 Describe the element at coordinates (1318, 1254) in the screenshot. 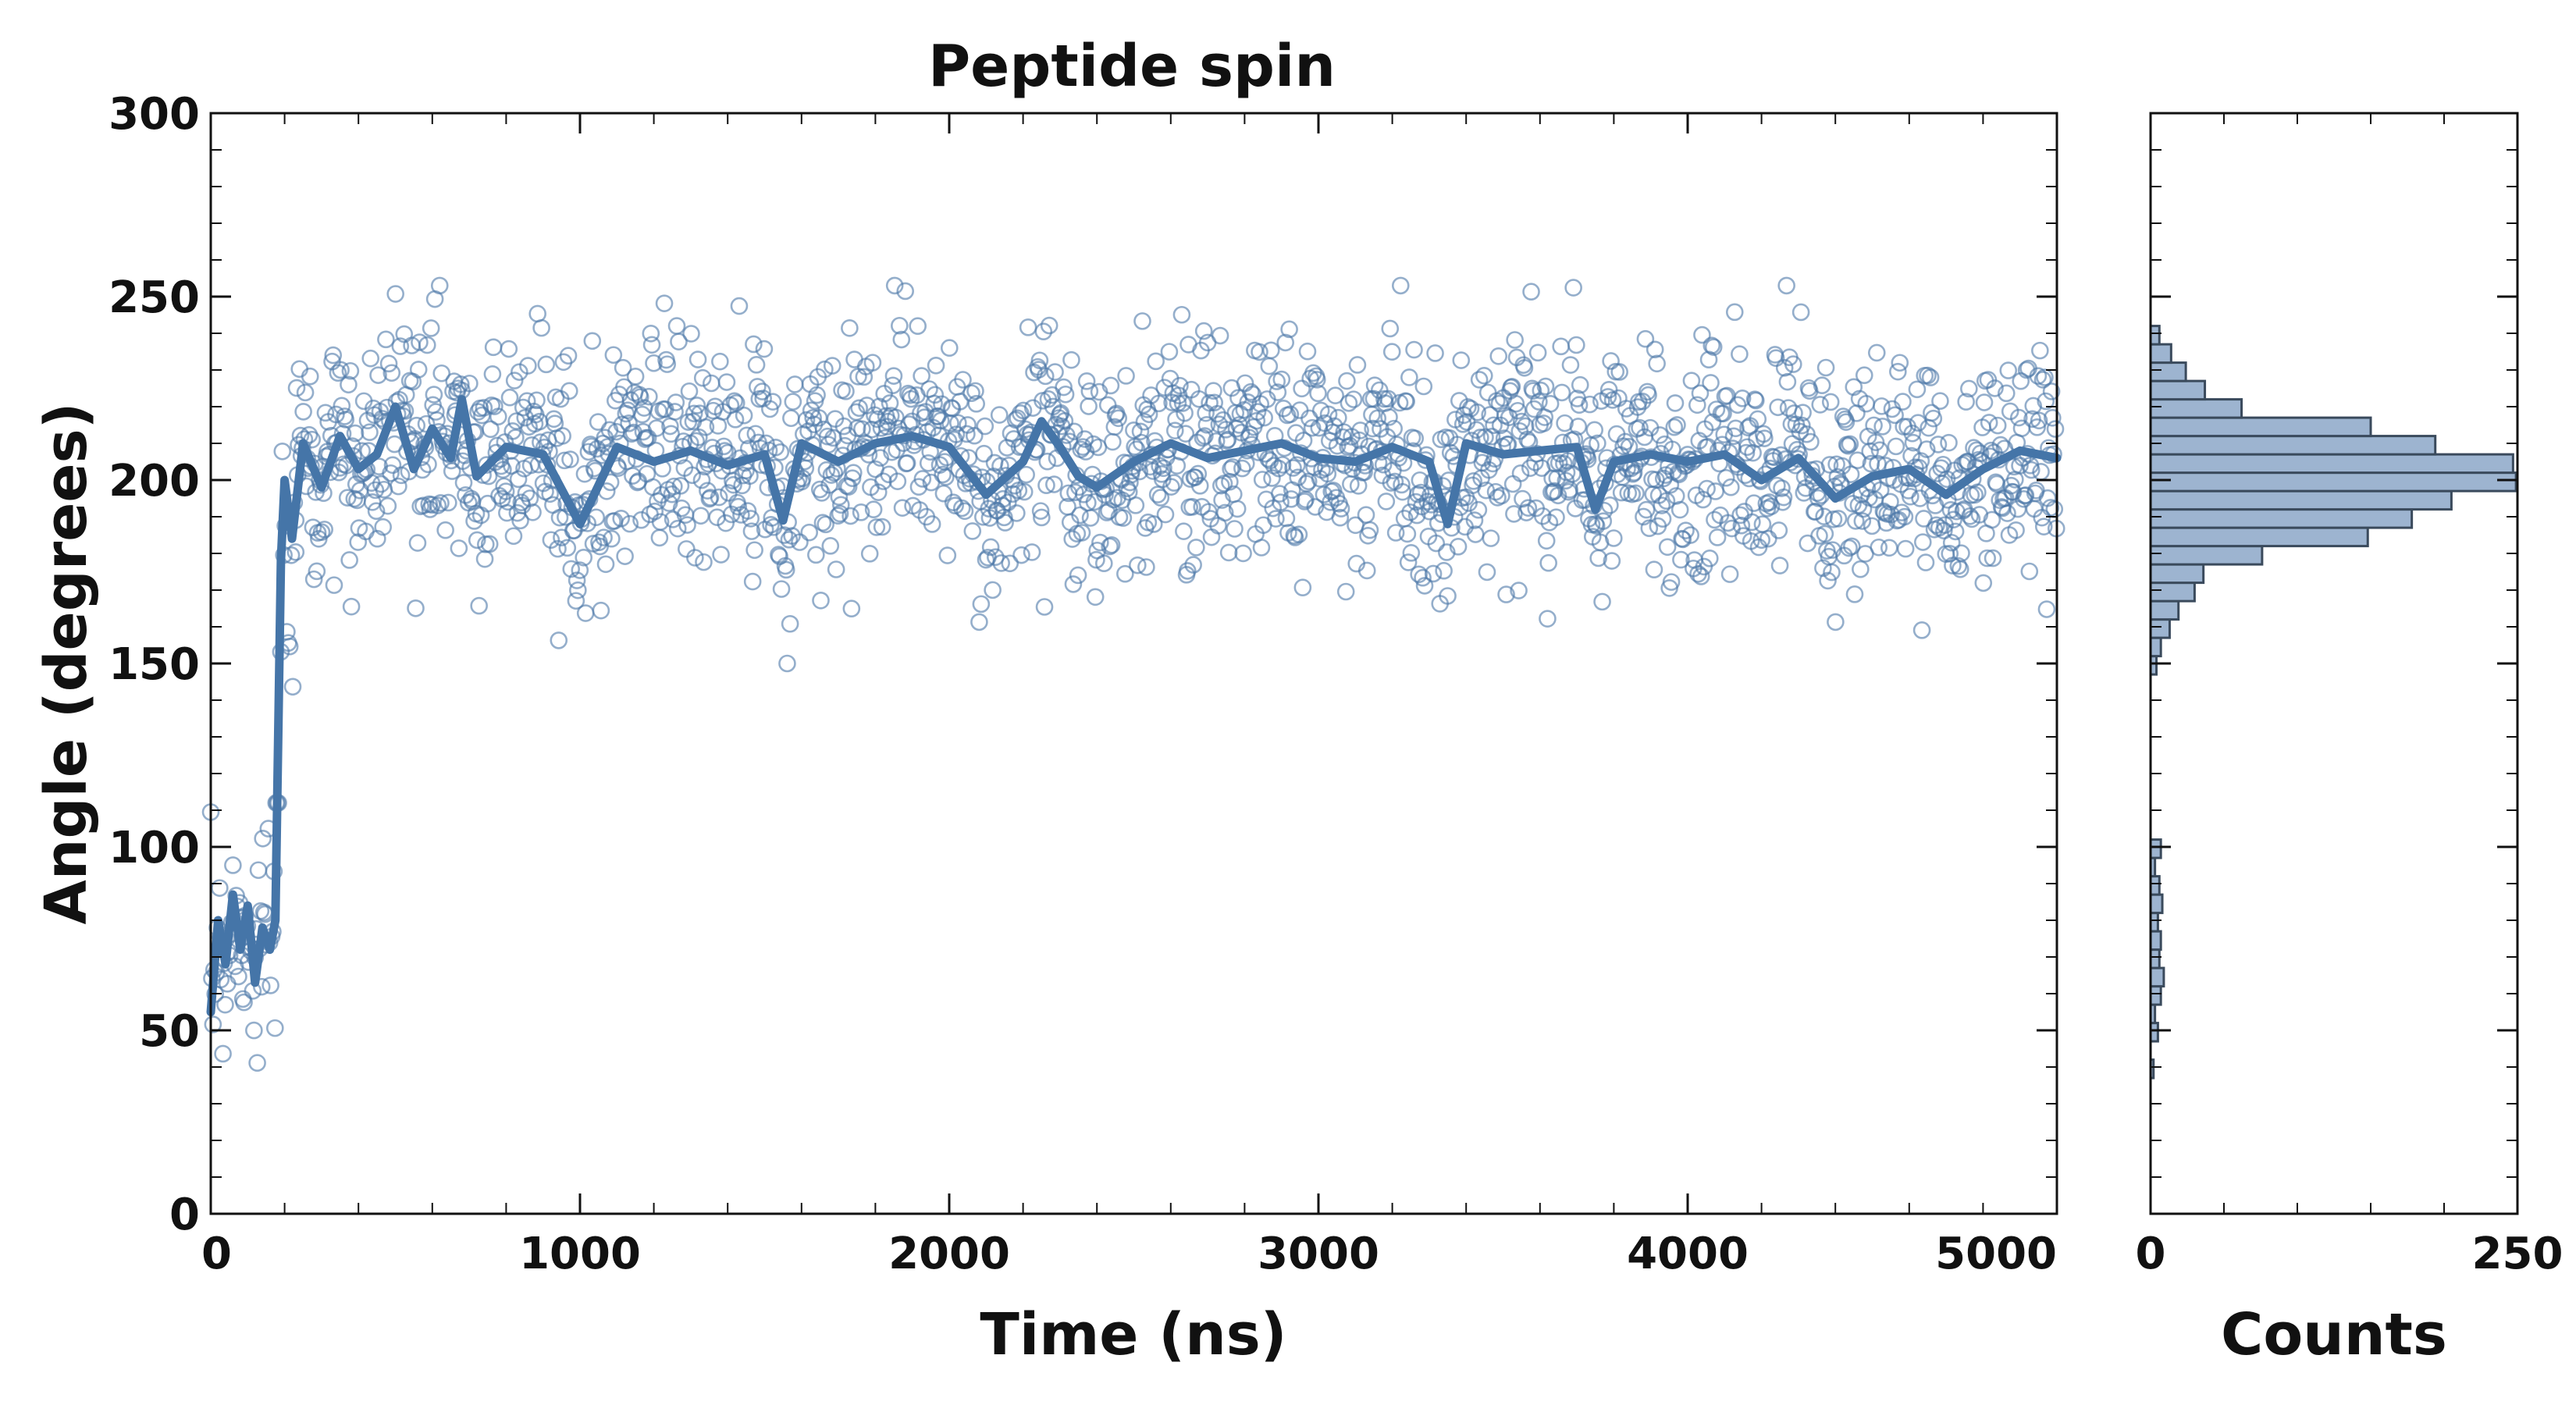

I see `x-tick-label: 3000` at that location.